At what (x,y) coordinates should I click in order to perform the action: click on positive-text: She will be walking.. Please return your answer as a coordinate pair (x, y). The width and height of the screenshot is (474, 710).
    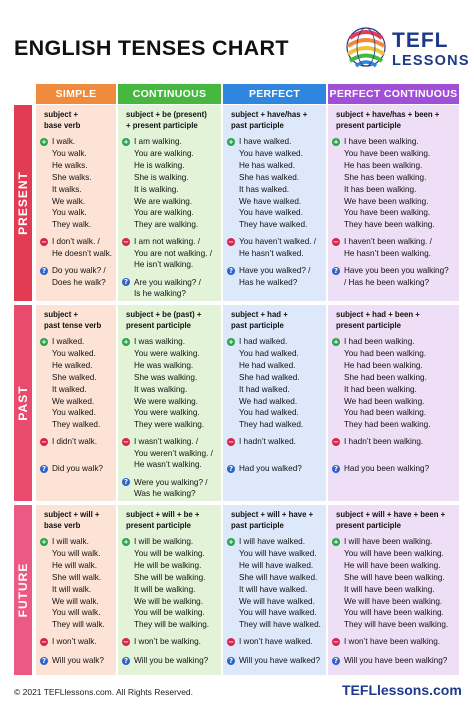
    Looking at the image, I should click on (170, 577).